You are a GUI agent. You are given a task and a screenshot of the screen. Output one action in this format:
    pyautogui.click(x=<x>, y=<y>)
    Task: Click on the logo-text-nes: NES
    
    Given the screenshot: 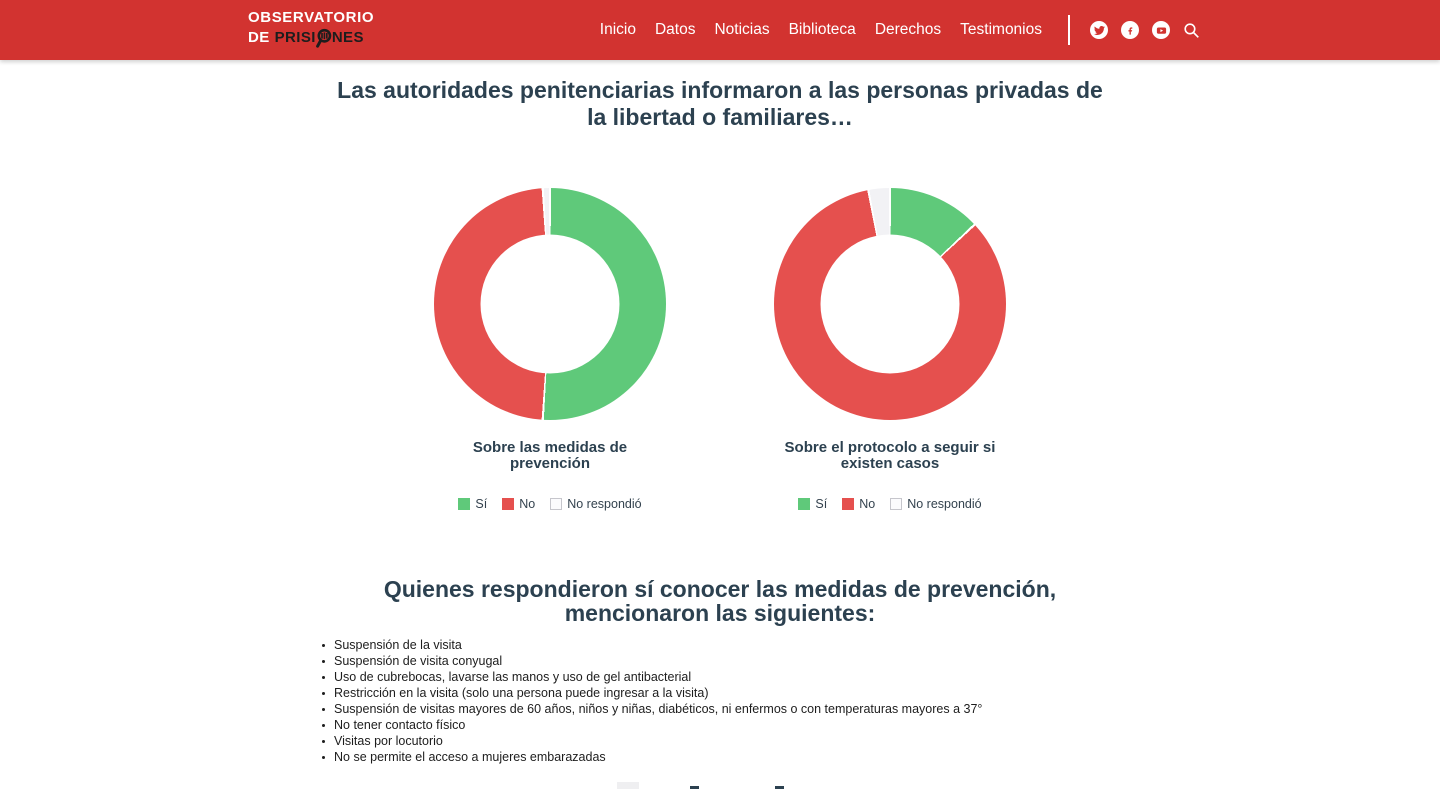 What is the action you would take?
    pyautogui.click(x=347, y=37)
    